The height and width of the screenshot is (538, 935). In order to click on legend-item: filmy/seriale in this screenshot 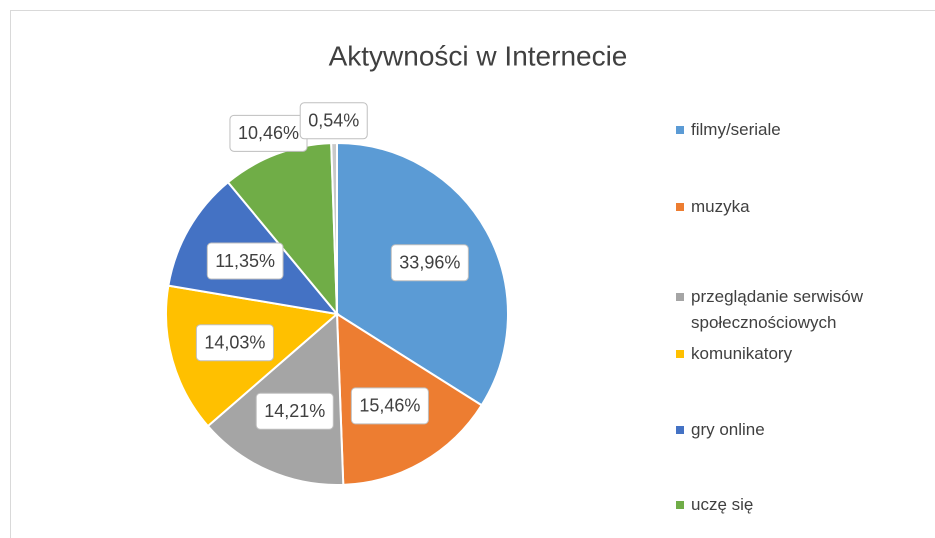, I will do `click(796, 130)`.